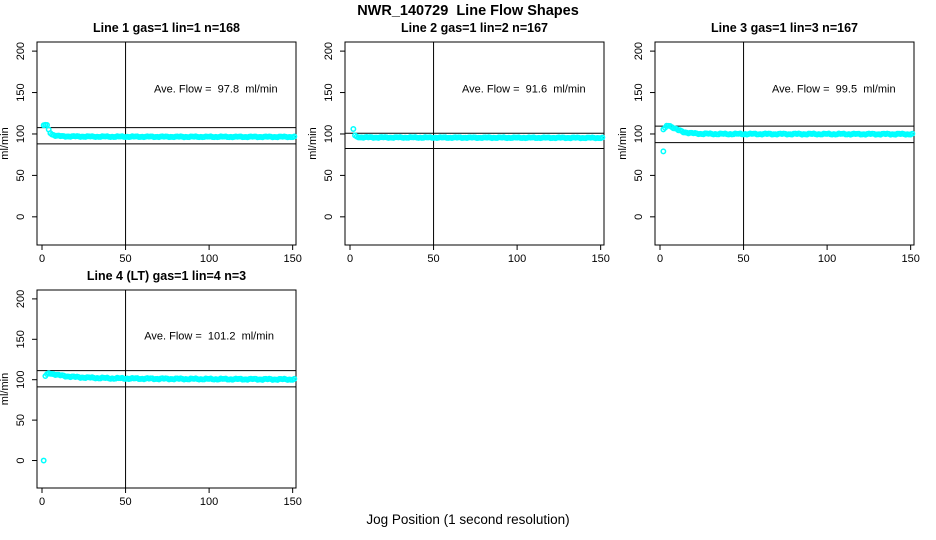  What do you see at coordinates (166, 28) in the screenshot?
I see `panel-title: Line 1 gas=1 lin=1 n=168` at bounding box center [166, 28].